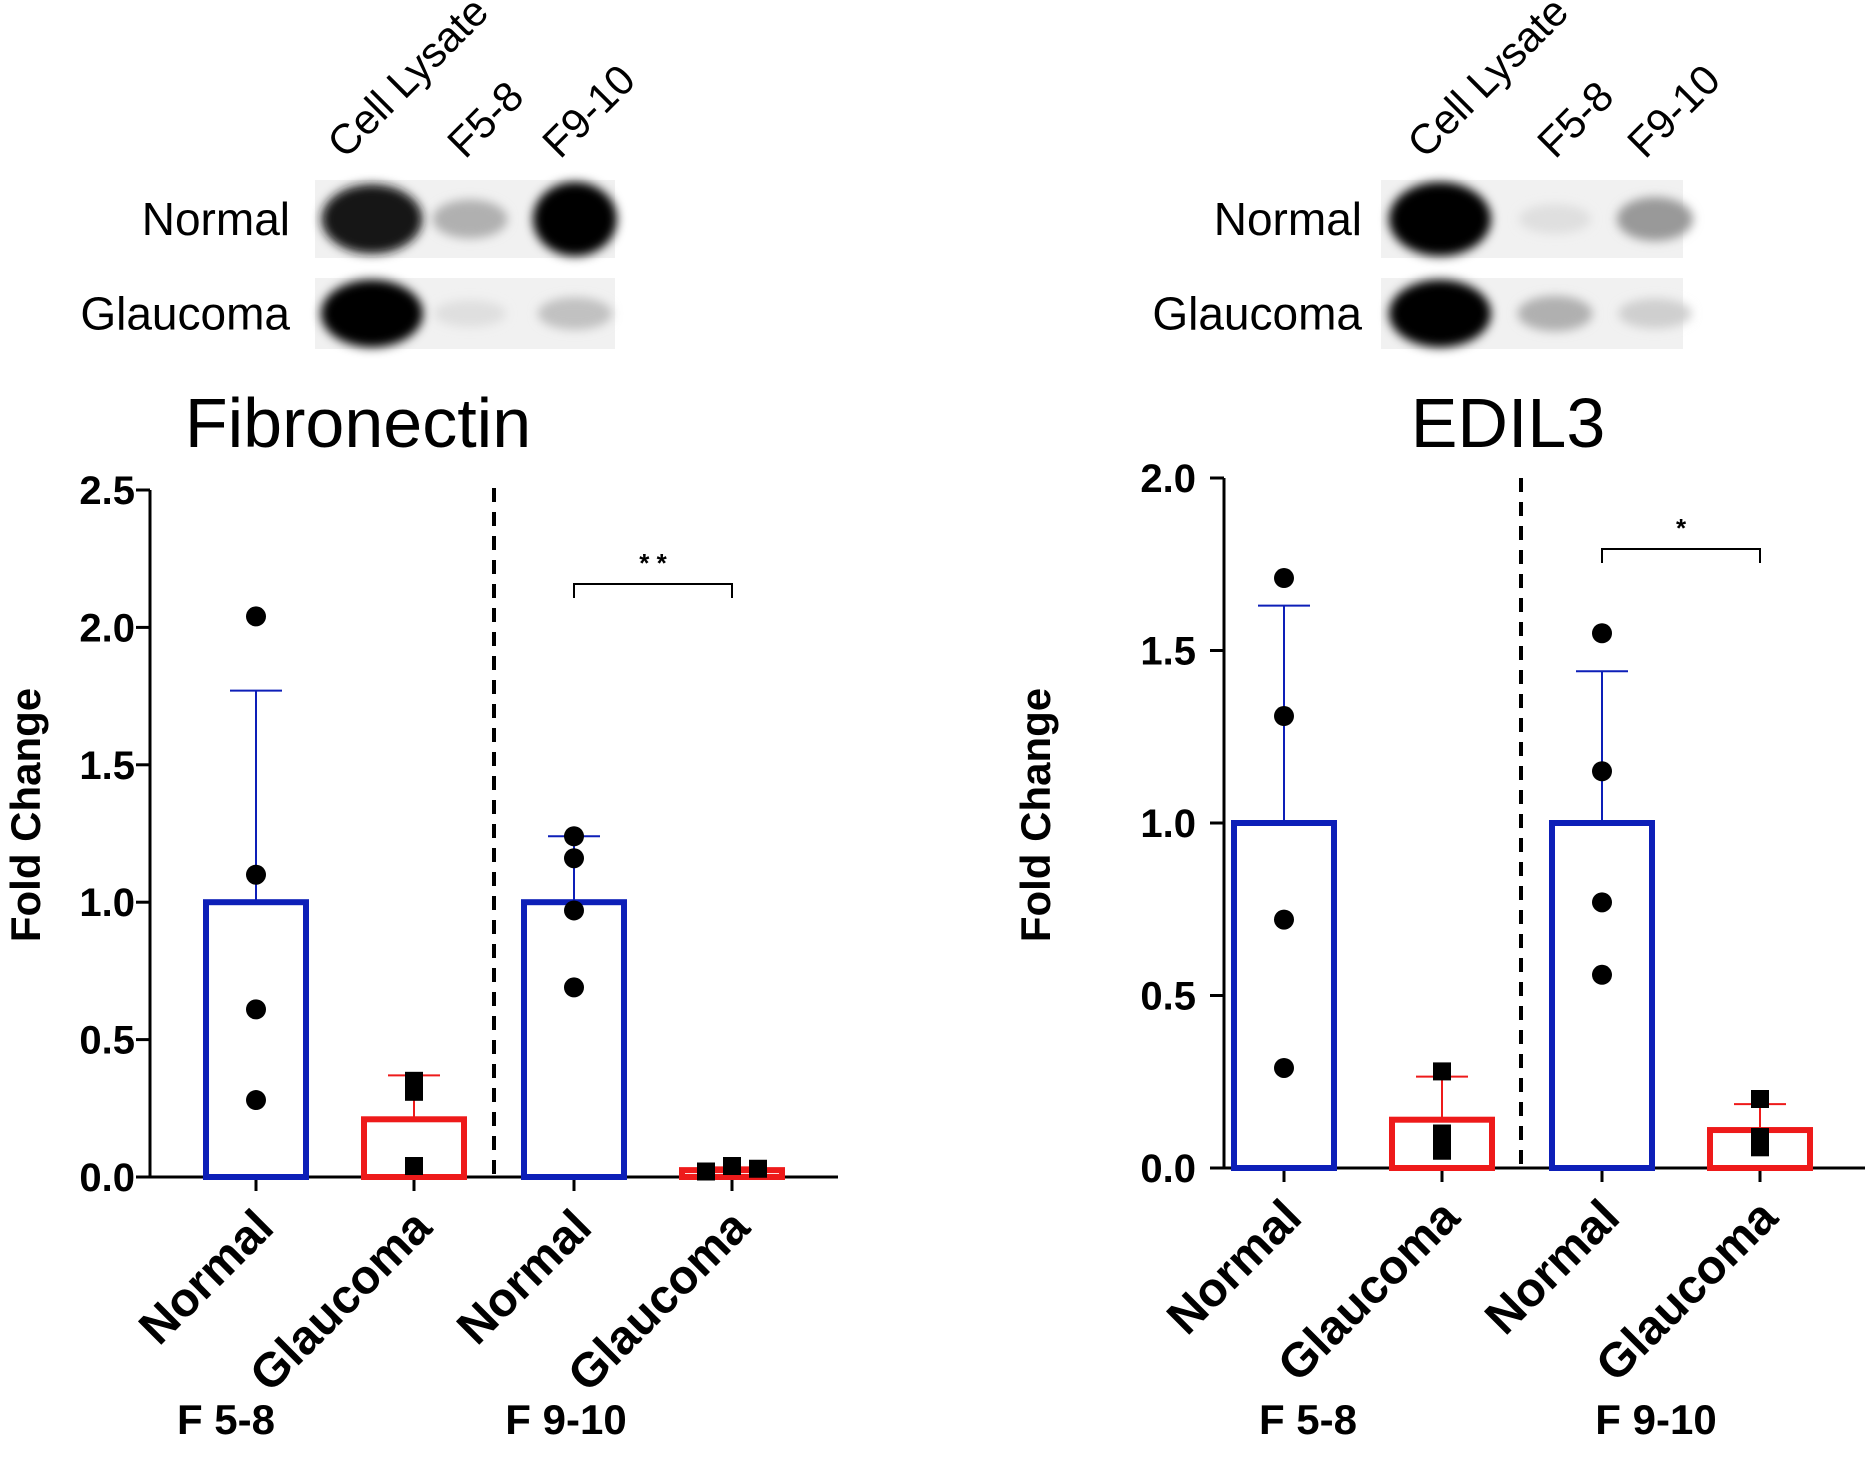 This screenshot has height=1459, width=1872. Describe the element at coordinates (653, 563) in the screenshot. I see `significance-label: * *` at that location.